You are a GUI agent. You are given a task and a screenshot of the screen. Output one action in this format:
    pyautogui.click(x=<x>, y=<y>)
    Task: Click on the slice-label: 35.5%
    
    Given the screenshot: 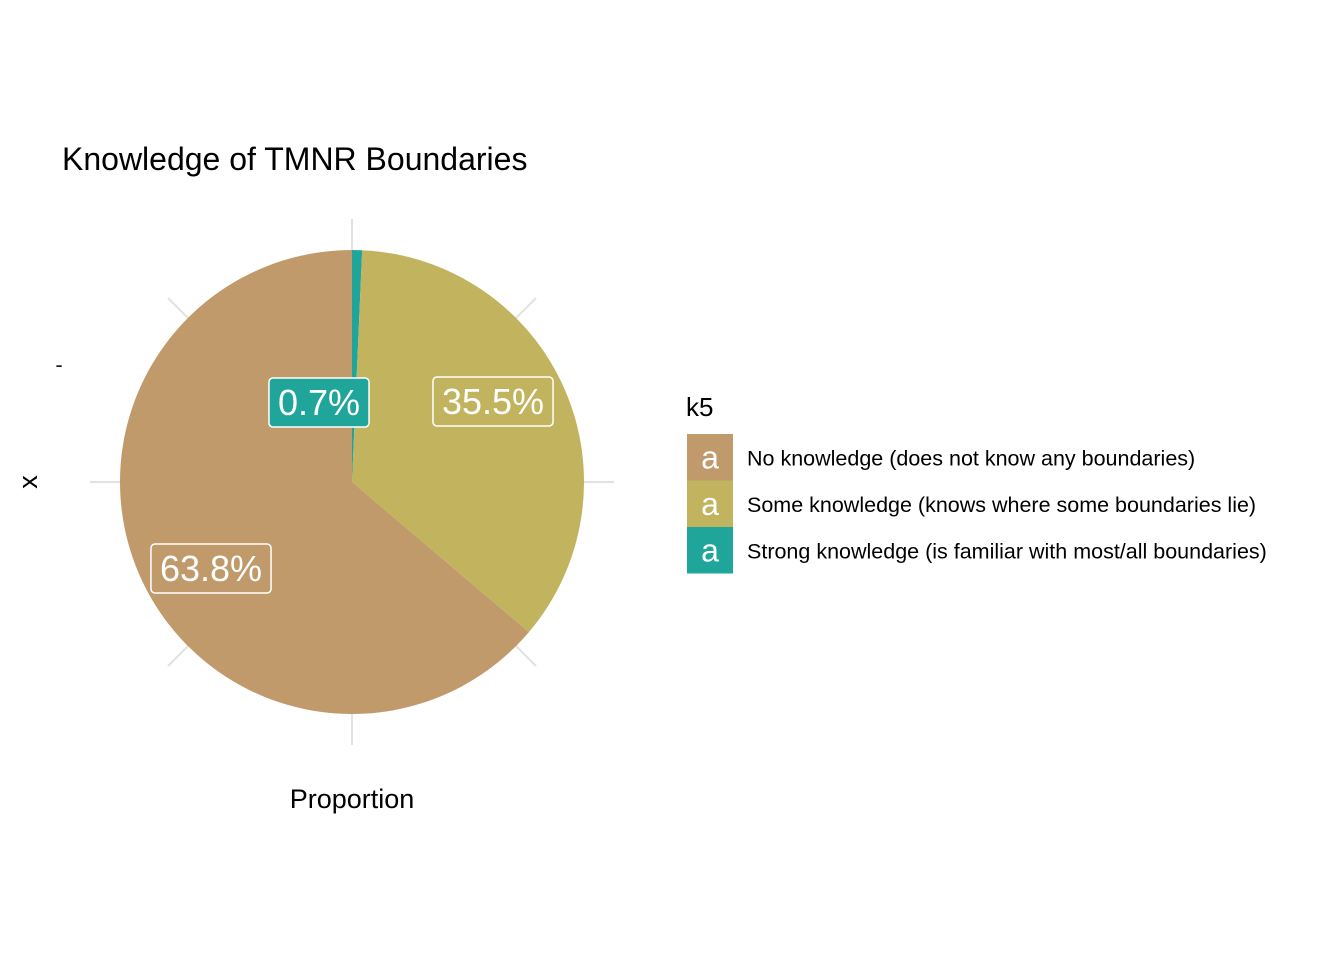 What is the action you would take?
    pyautogui.click(x=493, y=401)
    